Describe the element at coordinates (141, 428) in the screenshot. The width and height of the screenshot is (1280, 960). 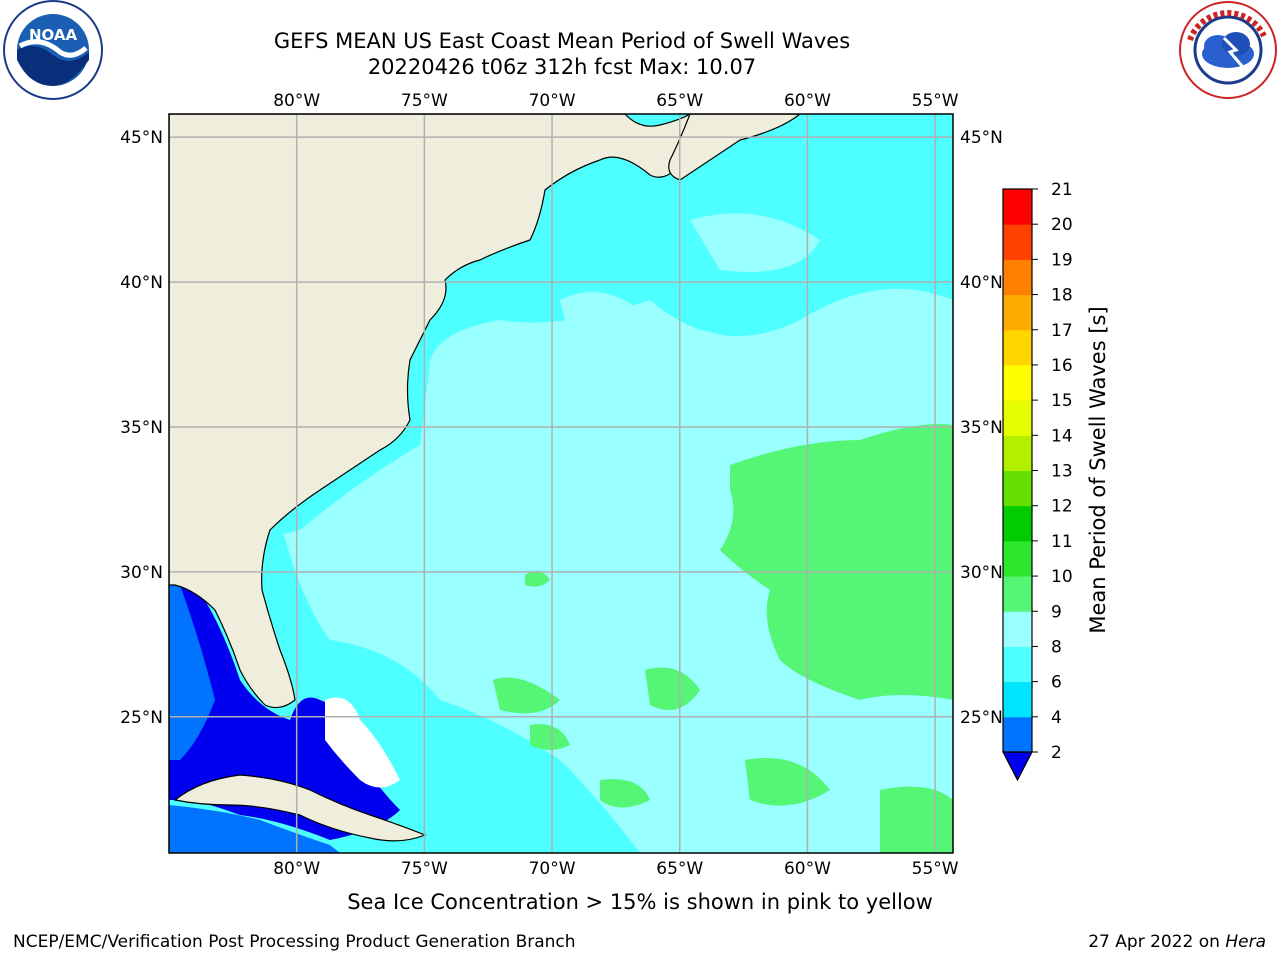
I see `lat-tick-label-left: 35°N` at that location.